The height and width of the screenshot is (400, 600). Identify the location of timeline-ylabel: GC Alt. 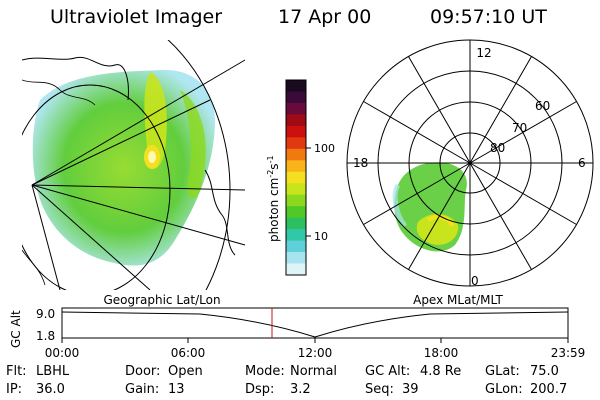
(16, 329).